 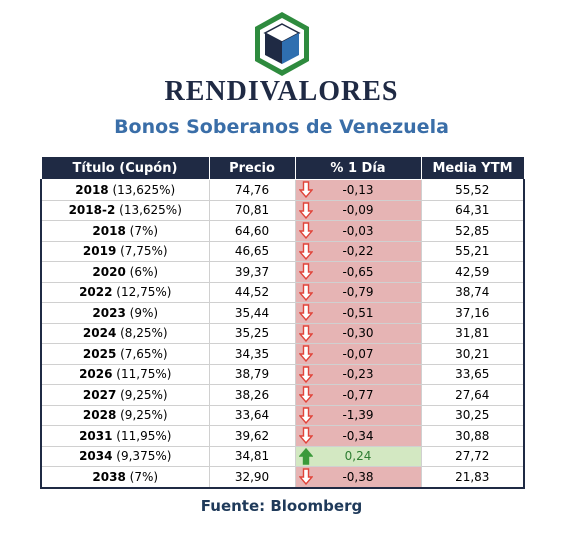 What do you see at coordinates (252, 272) in the screenshot?
I see `bond-price: 39,37` at bounding box center [252, 272].